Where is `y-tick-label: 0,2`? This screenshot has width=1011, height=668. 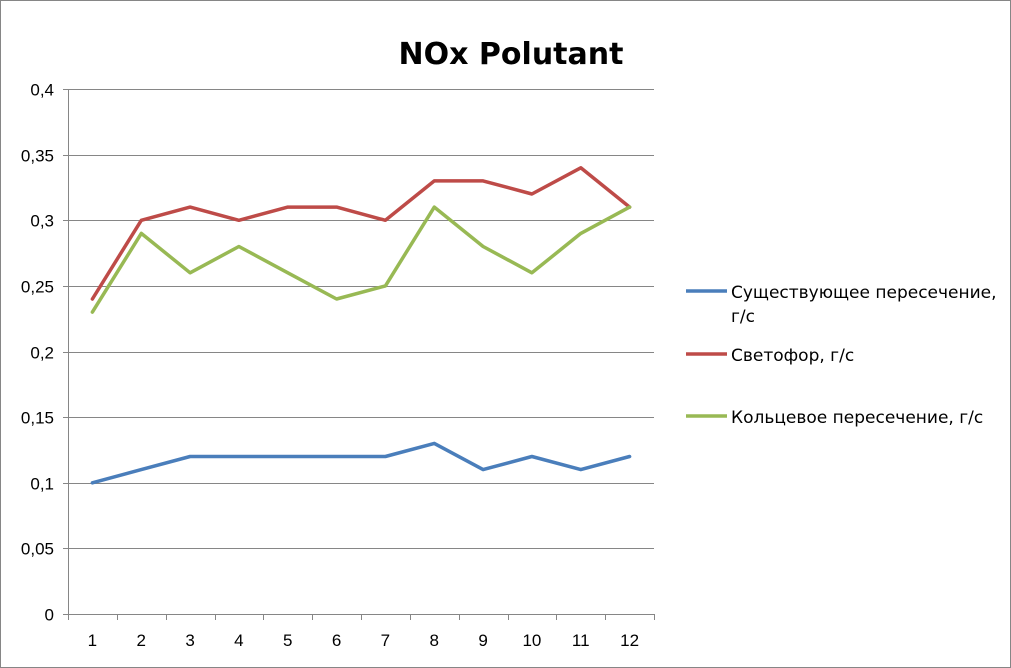 y-tick-label: 0,2 is located at coordinates (42, 353).